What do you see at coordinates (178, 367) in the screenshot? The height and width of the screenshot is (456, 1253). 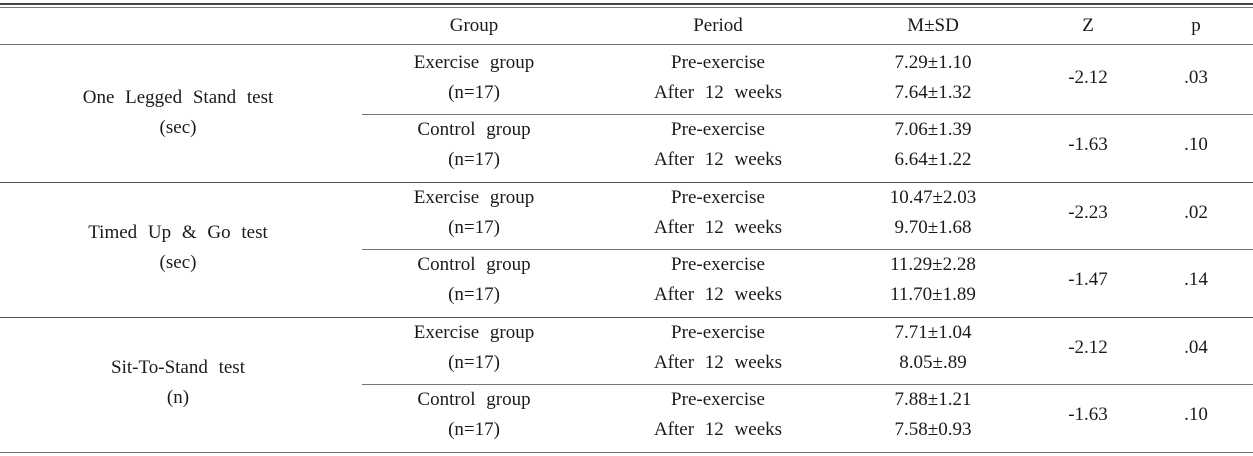 I see `test-name: Sit-To-Stand test` at bounding box center [178, 367].